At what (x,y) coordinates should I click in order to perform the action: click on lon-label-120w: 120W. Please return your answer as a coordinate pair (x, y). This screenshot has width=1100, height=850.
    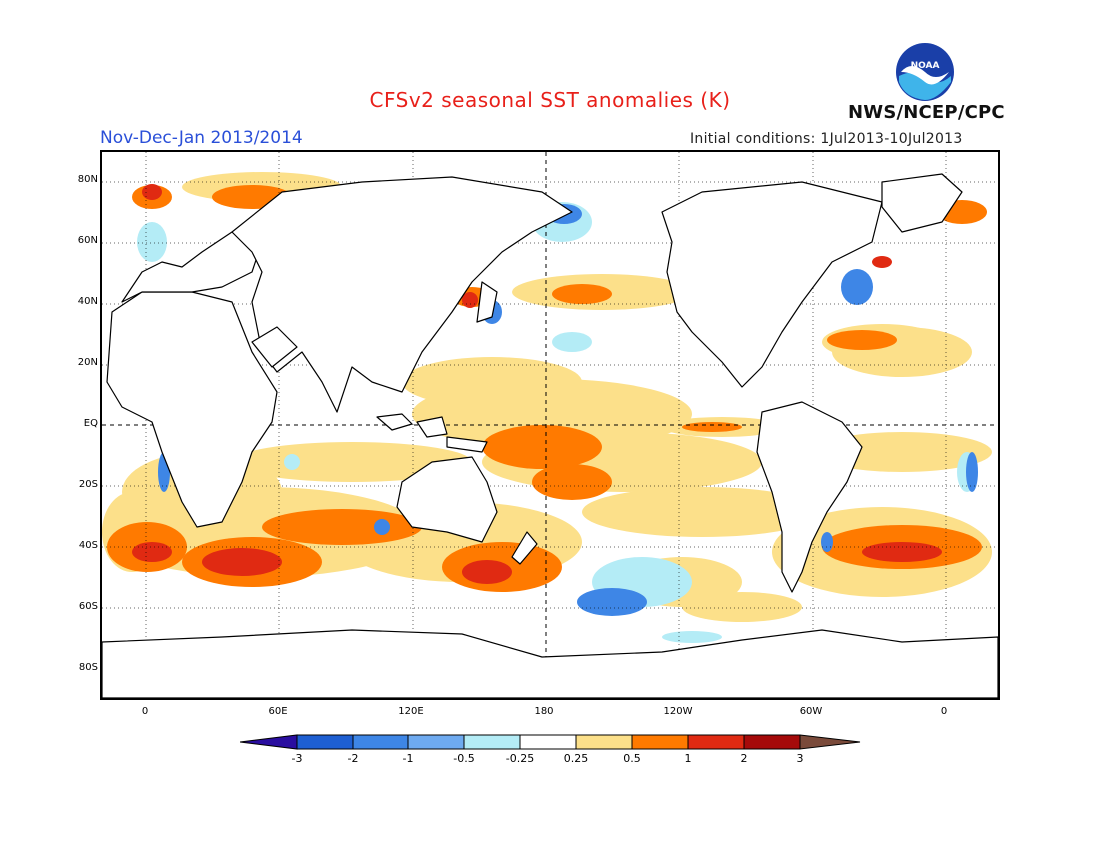
    Looking at the image, I should click on (678, 711).